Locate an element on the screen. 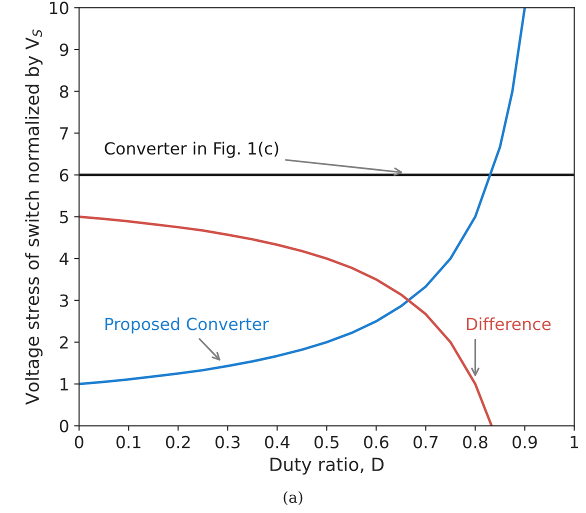 This screenshot has width=586, height=513. x-tick-label: 0.3 is located at coordinates (228, 442).